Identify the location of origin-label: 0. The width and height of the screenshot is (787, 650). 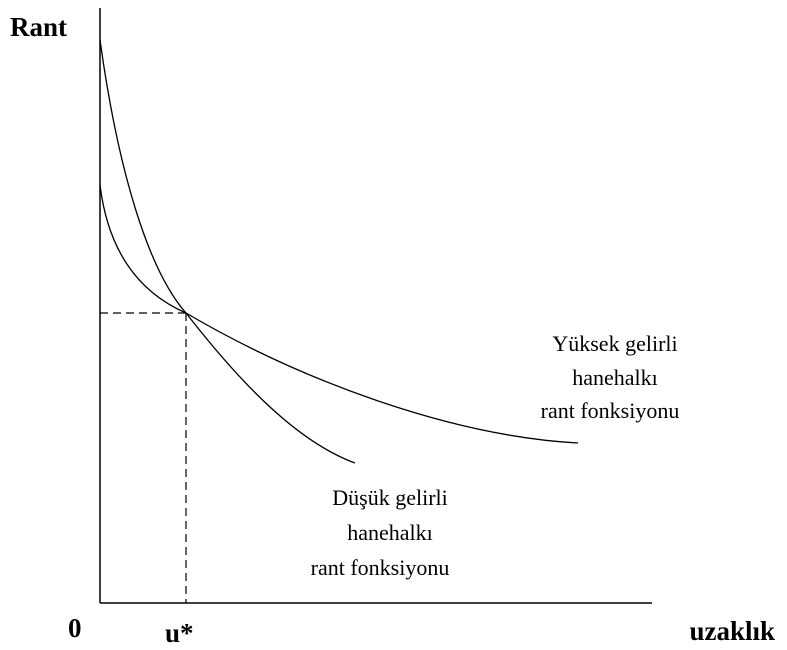
(75, 628).